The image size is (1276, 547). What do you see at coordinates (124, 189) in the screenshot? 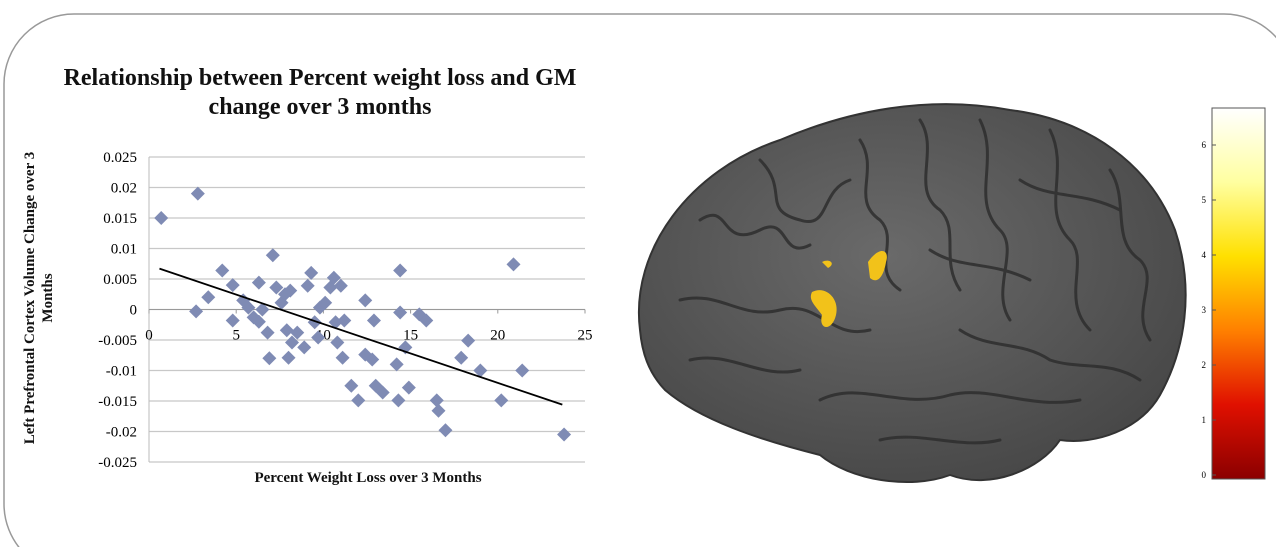
I see `y-tick-label: 0.02` at bounding box center [124, 189].